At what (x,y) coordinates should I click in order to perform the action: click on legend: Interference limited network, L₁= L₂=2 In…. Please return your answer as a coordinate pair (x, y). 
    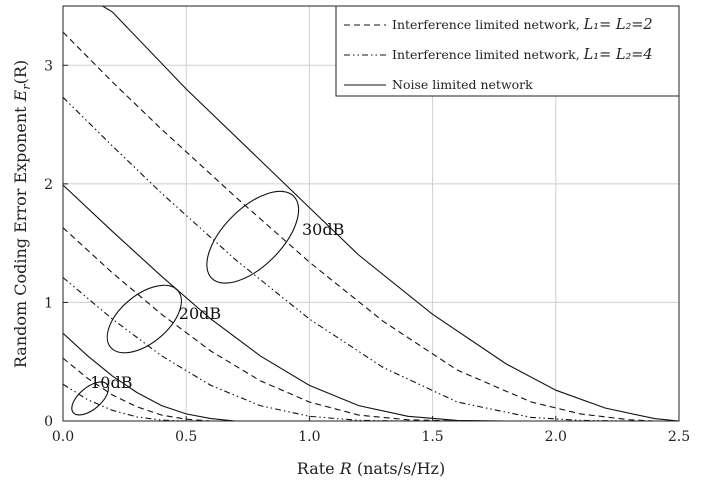
    Looking at the image, I should click on (507, 51).